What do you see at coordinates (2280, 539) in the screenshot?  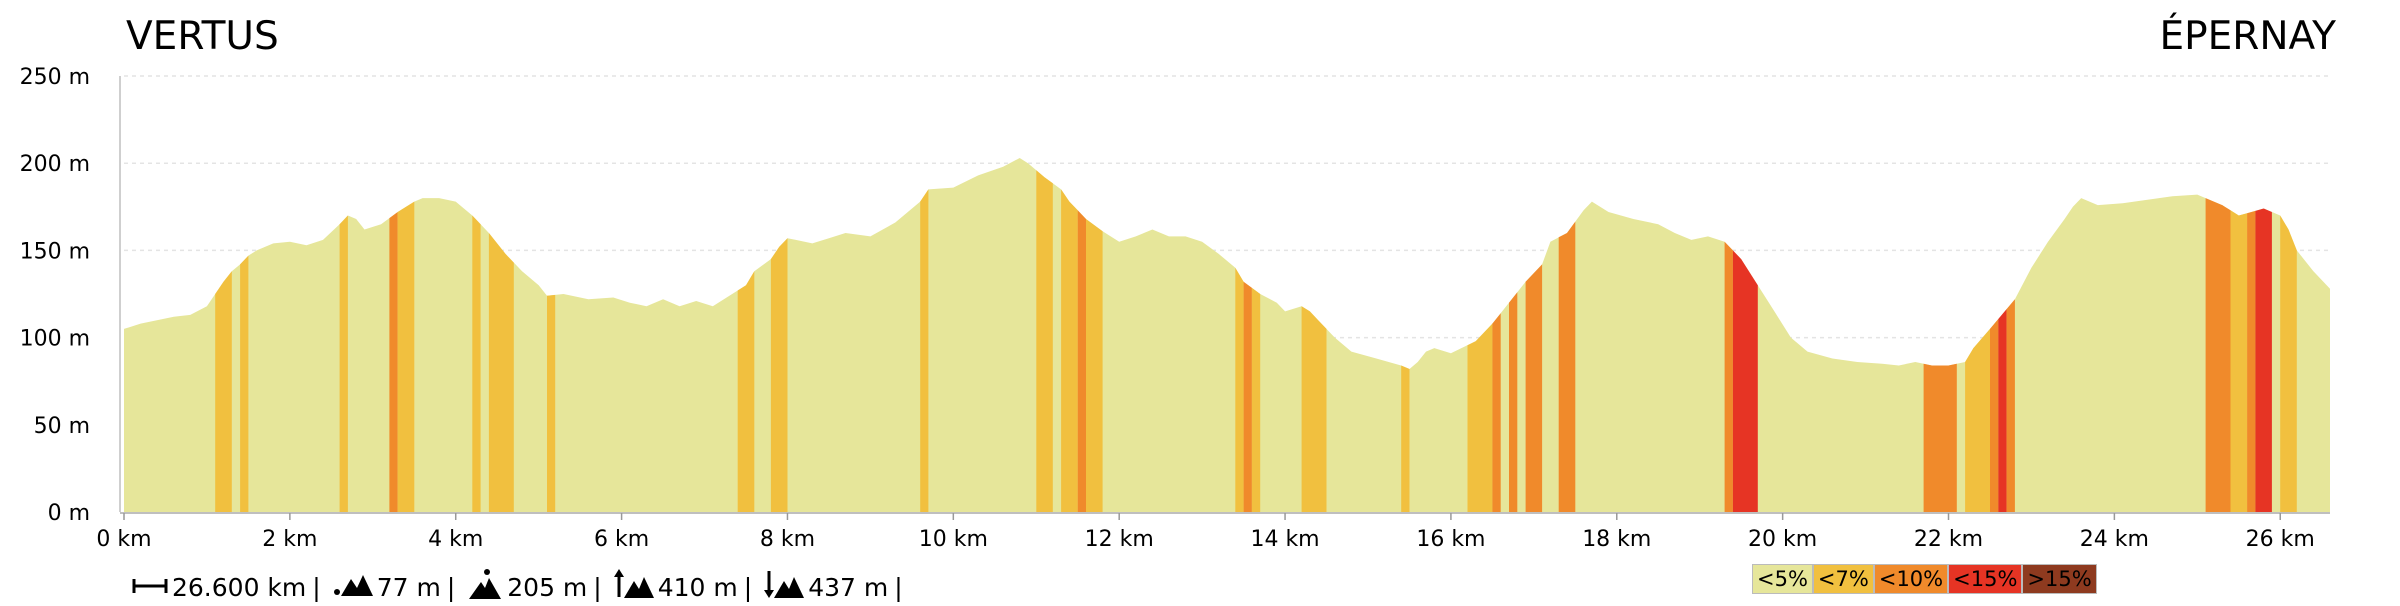 I see `x-tick-label: 26 km` at bounding box center [2280, 539].